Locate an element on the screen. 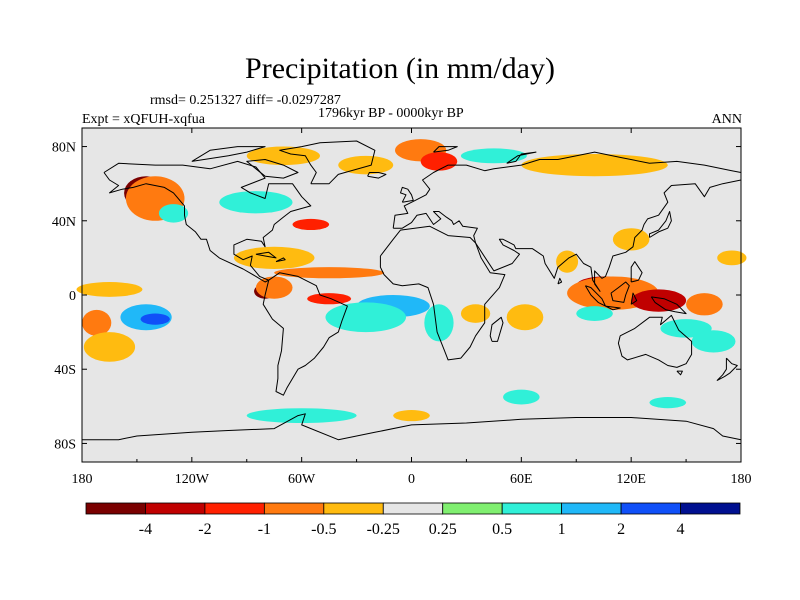 This screenshot has height=600, width=800. colorbar-label: -2 is located at coordinates (204, 529).